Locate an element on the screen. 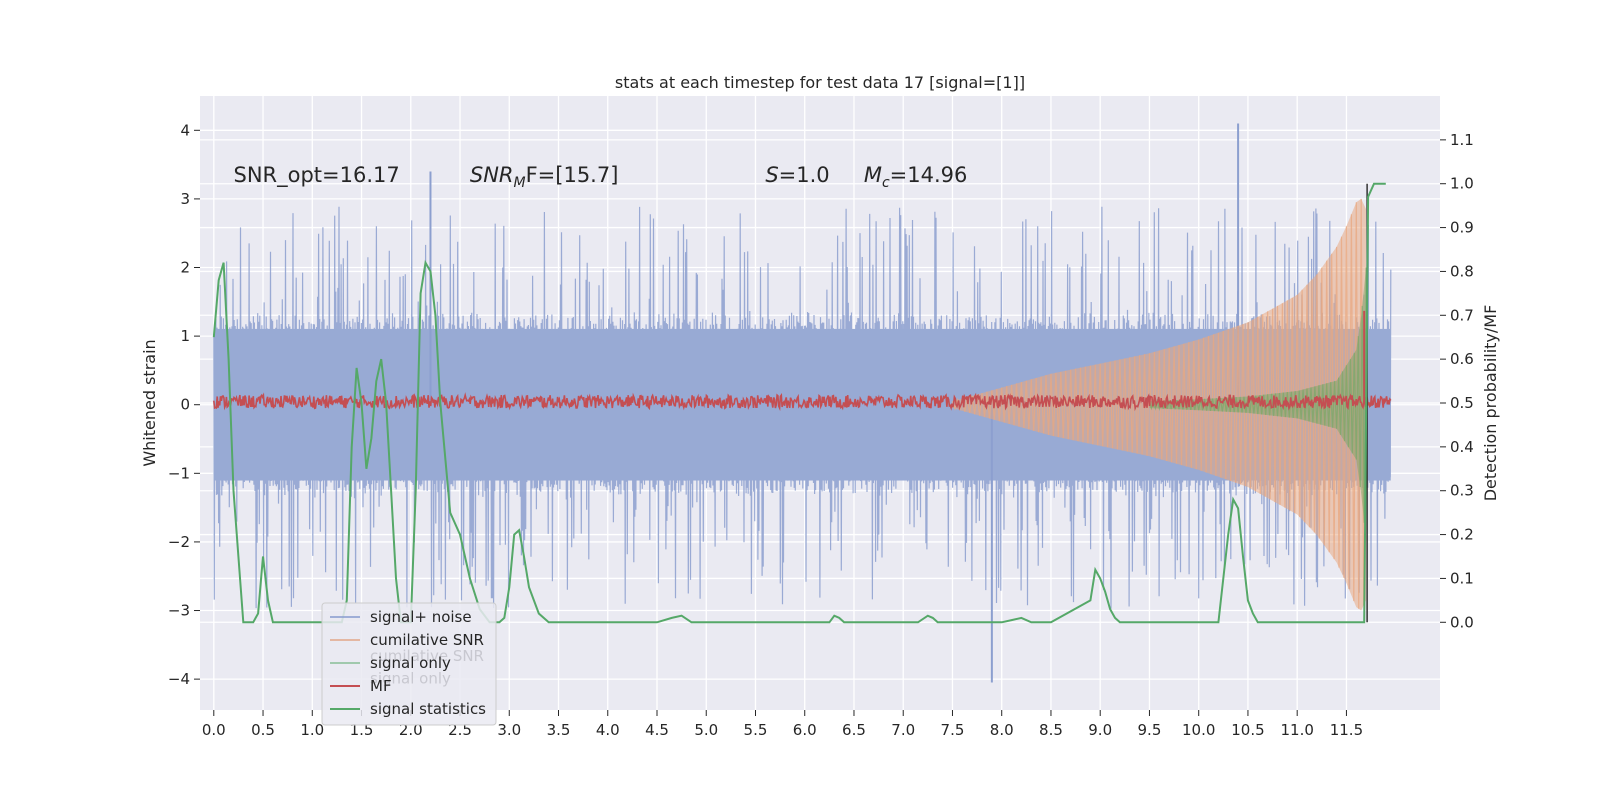 The image size is (1600, 800). y2-tick-label: 0.0 is located at coordinates (1462, 622).